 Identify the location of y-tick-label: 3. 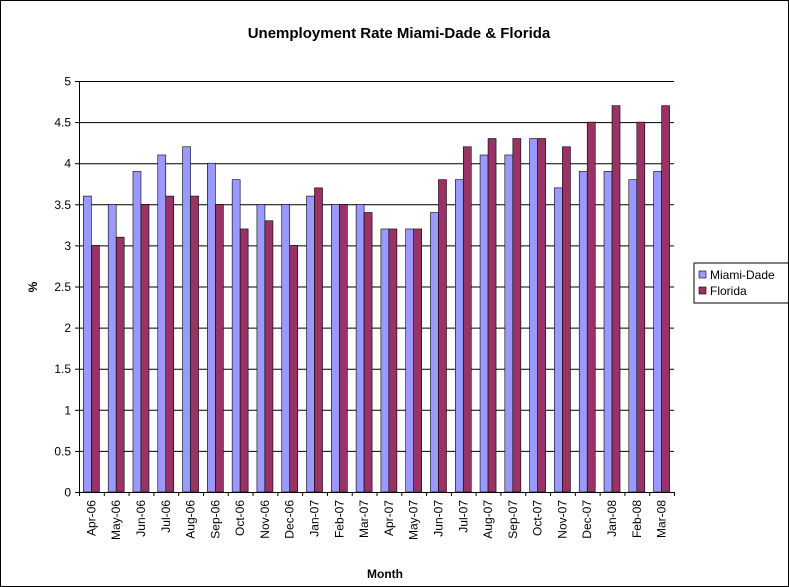
(67, 246).